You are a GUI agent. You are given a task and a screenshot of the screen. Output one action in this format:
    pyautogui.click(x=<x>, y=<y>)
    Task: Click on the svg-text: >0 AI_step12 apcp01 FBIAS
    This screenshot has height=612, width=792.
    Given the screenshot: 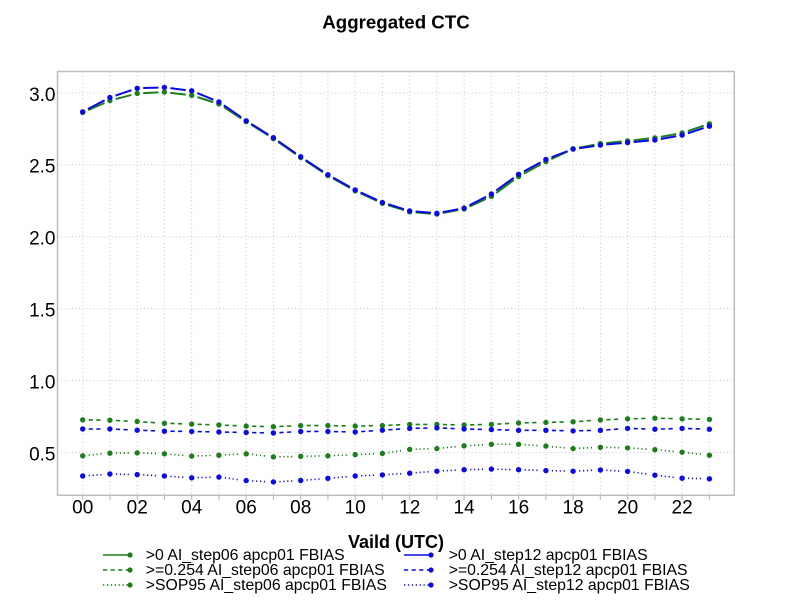 What is the action you would take?
    pyautogui.click(x=548, y=555)
    